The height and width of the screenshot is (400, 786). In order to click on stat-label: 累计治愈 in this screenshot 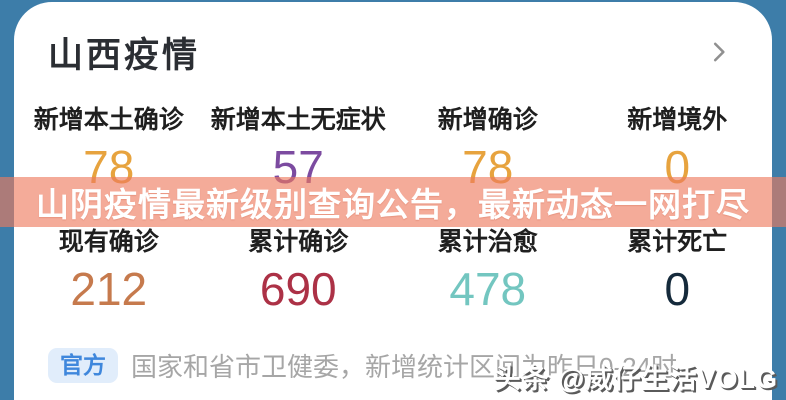, I will do `click(487, 242)`.